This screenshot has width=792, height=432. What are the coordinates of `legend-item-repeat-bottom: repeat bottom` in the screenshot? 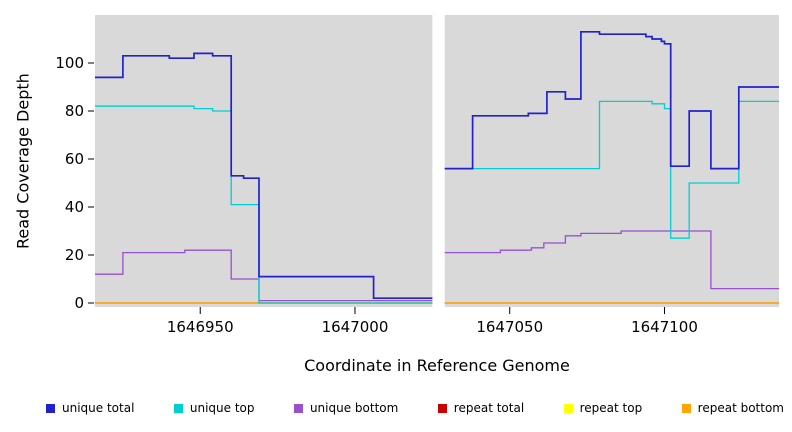 It's located at (732, 408).